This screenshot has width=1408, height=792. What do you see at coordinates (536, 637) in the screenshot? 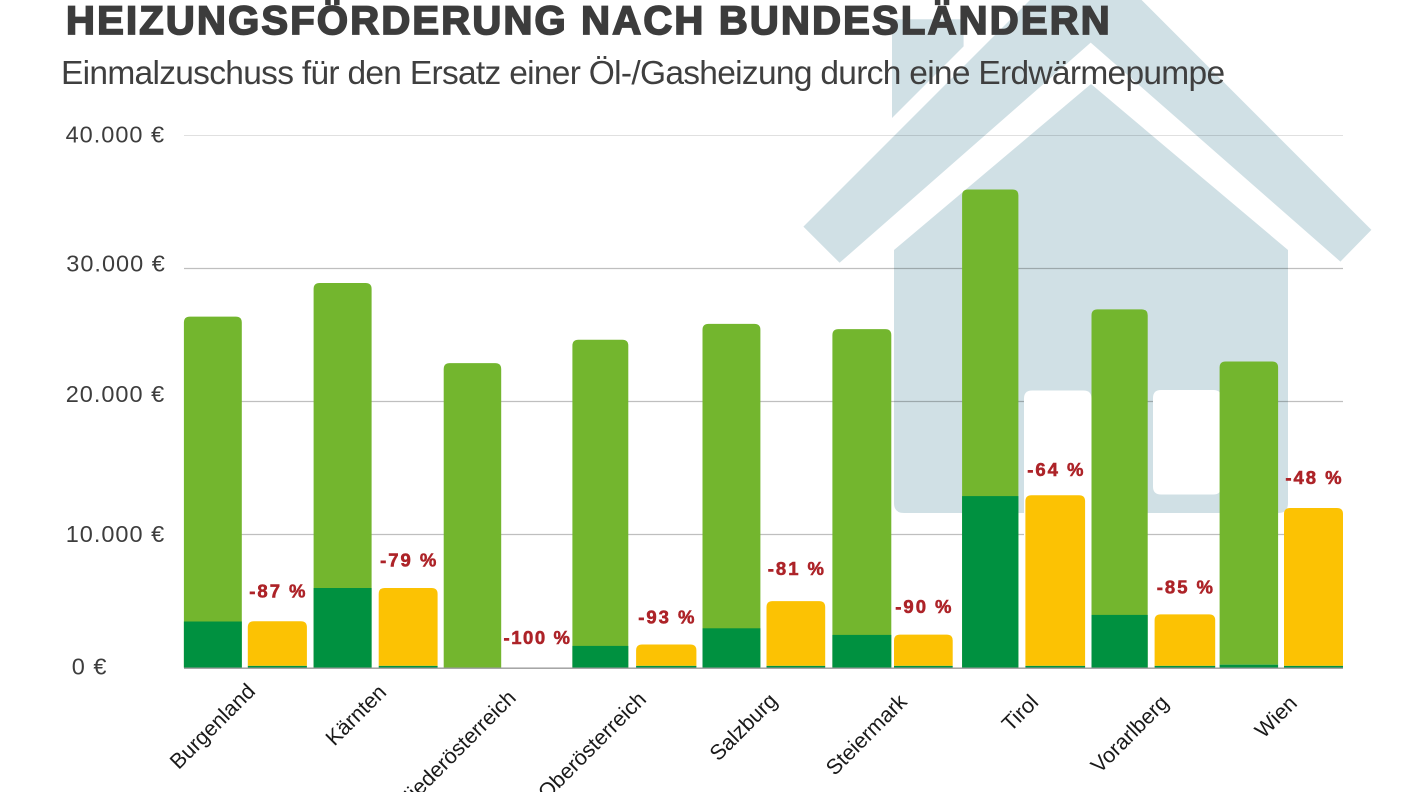
I see `svg-text: -100 %` at bounding box center [536, 637].